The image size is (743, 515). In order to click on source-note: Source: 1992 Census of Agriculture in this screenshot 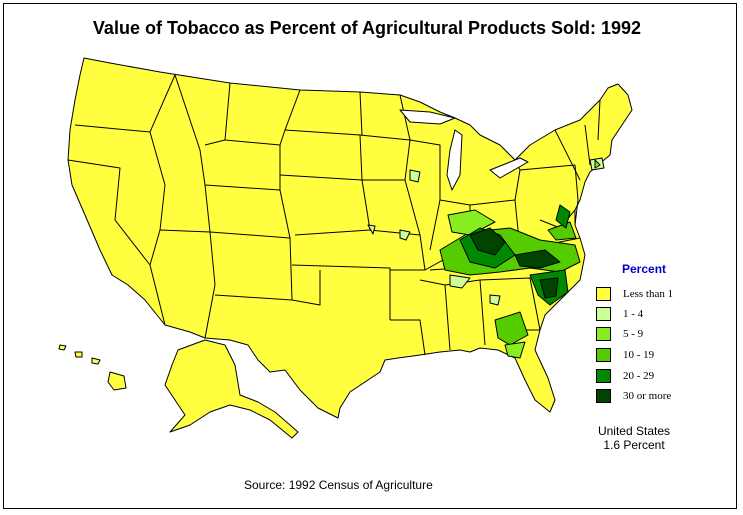, I will do `click(338, 485)`.